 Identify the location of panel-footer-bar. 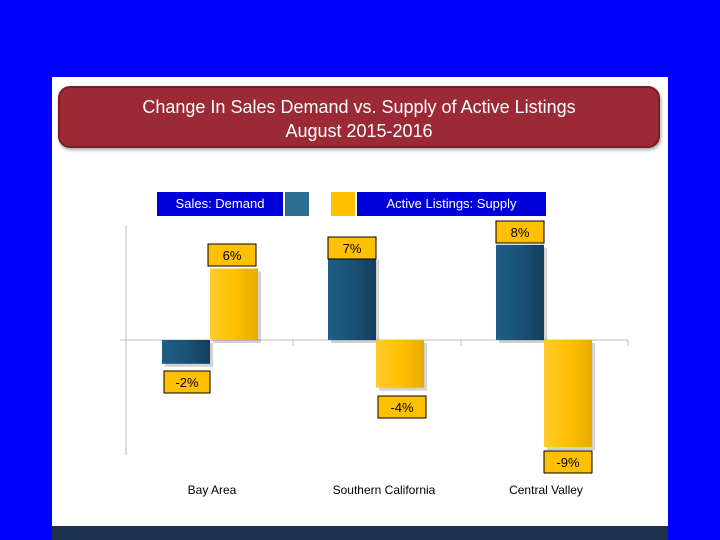
(360, 533).